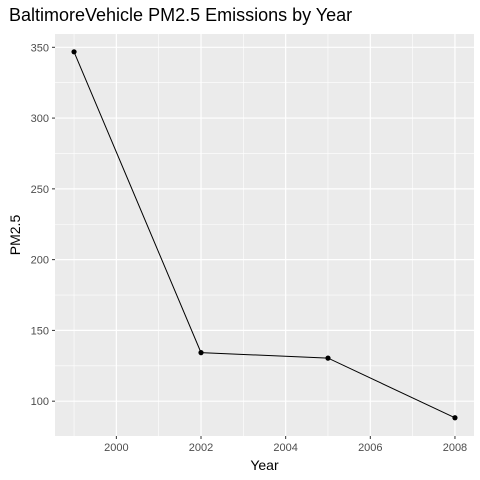 The image size is (480, 480). I want to click on x-tick-label: 2006, so click(370, 448).